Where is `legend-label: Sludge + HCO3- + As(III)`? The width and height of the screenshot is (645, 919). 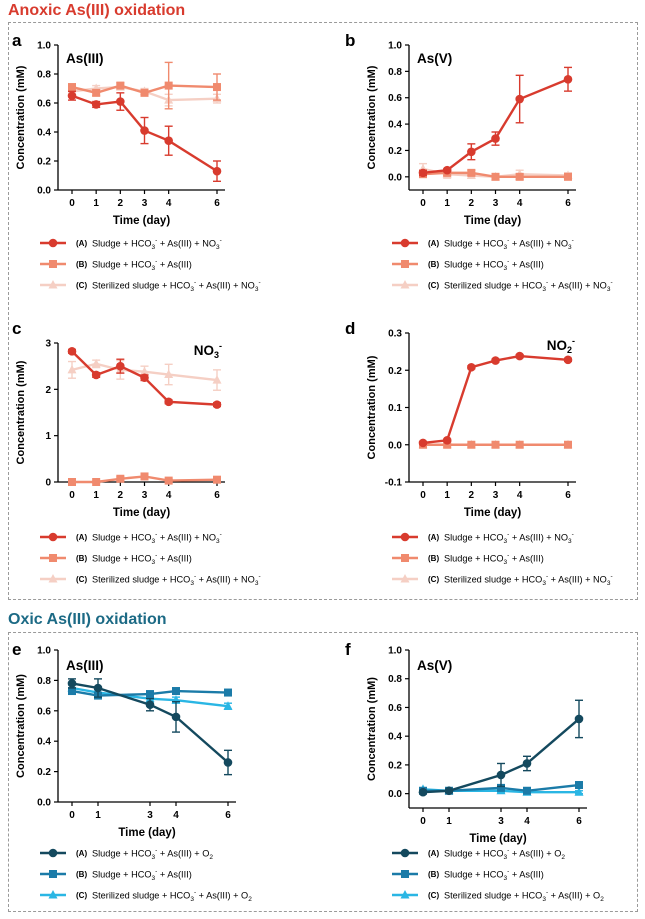
legend-label: Sludge + HCO3- + As(III) is located at coordinates (494, 265).